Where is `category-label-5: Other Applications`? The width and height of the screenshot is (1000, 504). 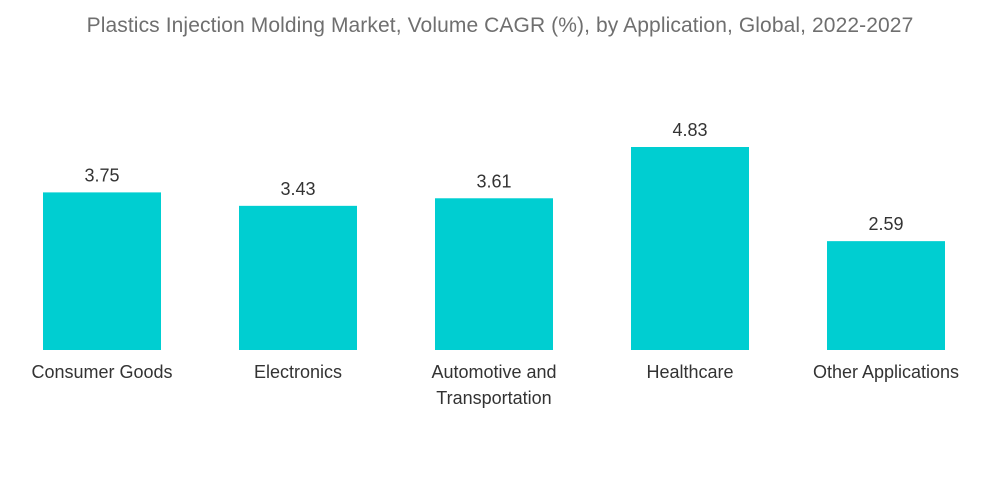 category-label-5: Other Applications is located at coordinates (886, 372).